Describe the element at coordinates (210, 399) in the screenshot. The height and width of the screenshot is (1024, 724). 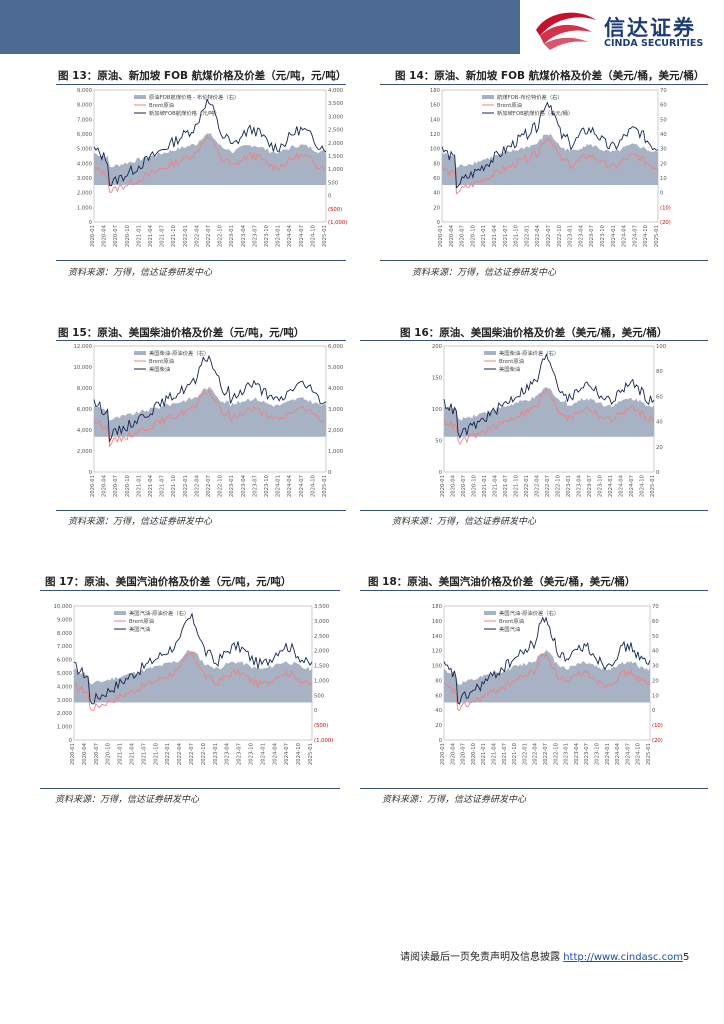
I see `product-price-line` at that location.